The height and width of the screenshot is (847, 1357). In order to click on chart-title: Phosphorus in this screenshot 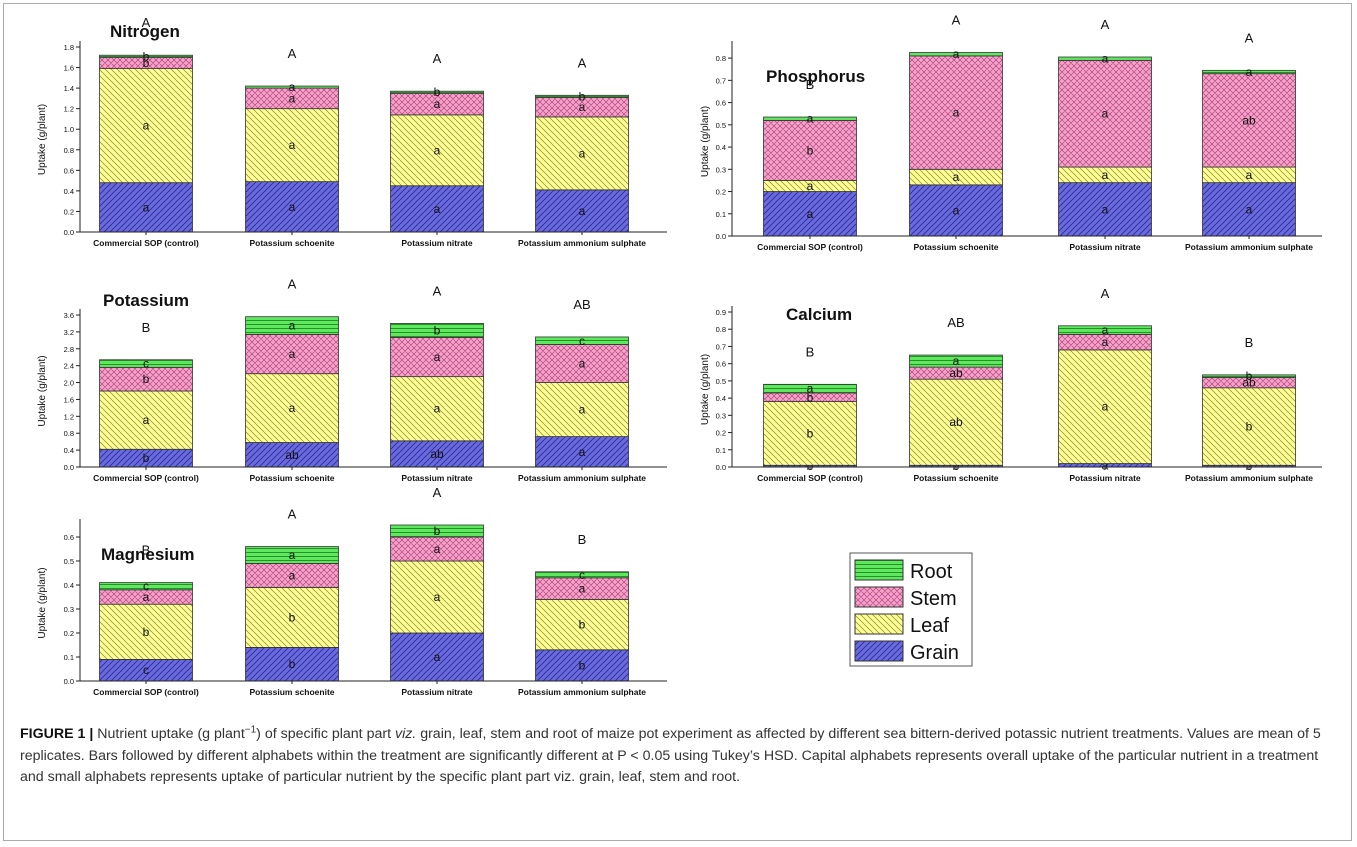, I will do `click(815, 76)`.